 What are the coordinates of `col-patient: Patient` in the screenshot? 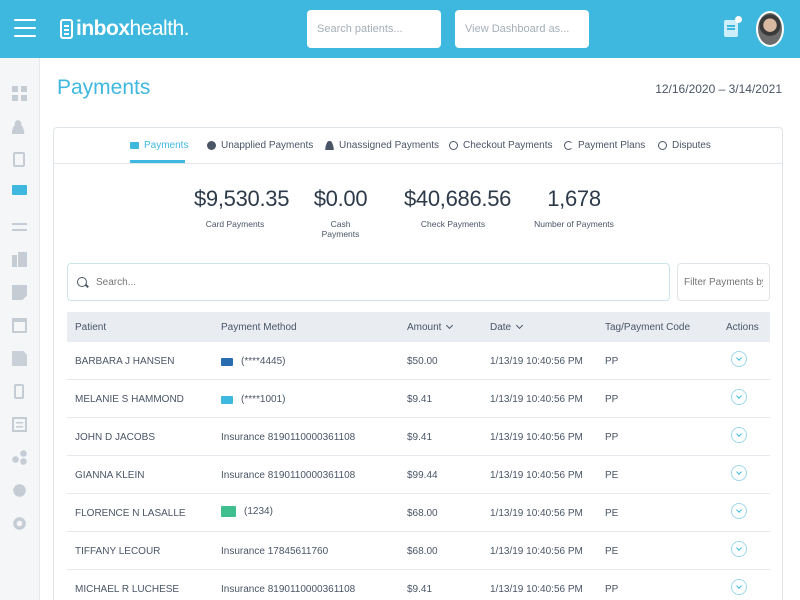 It's located at (91, 327).